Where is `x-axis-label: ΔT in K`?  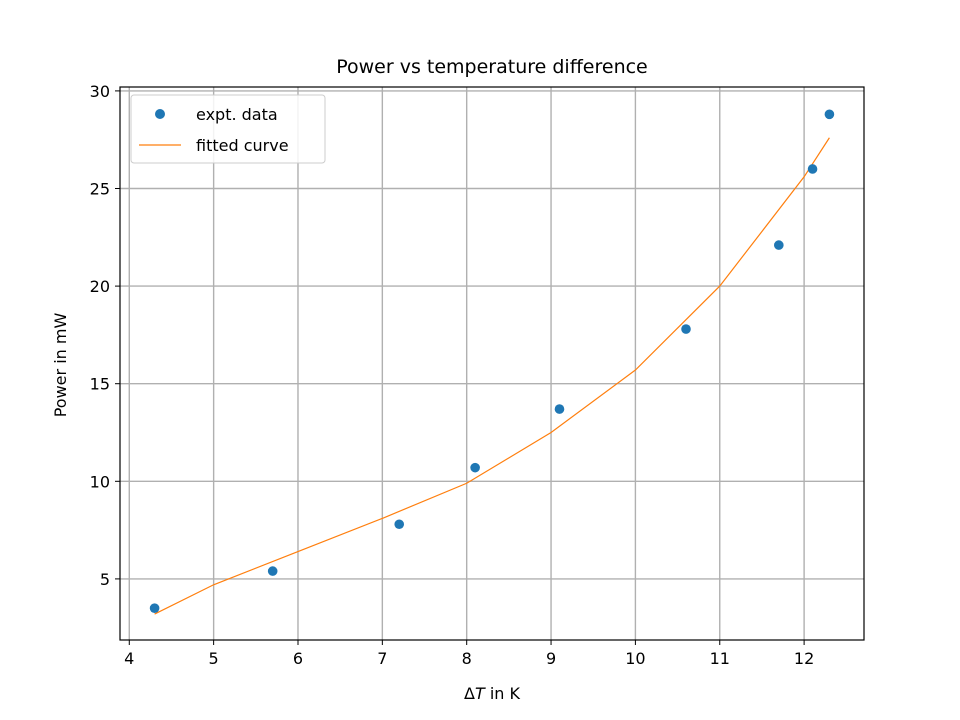 x-axis-label: ΔT in K is located at coordinates (492, 693).